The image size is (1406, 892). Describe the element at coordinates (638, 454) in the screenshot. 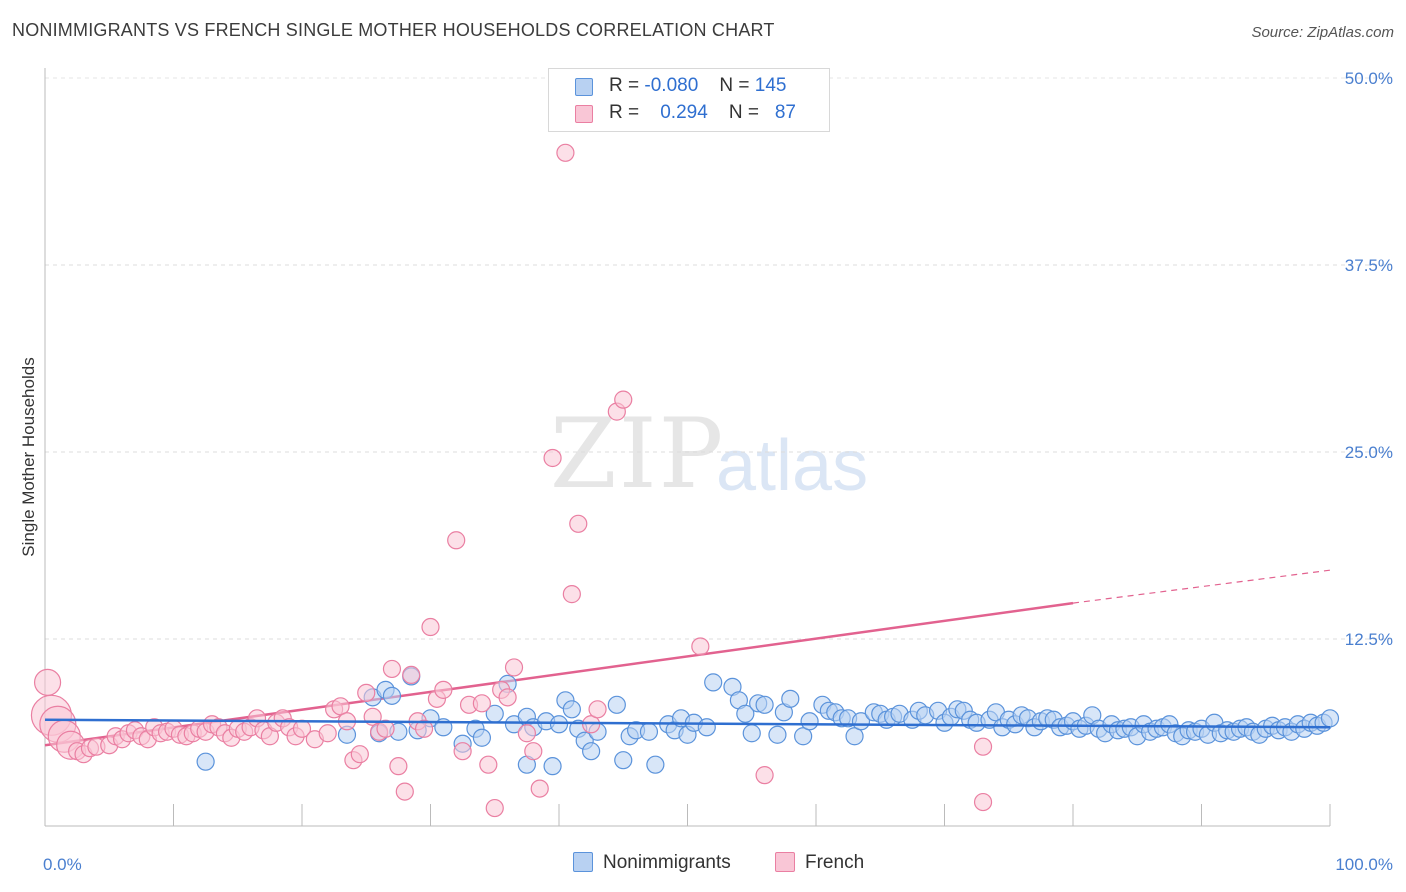

I see `watermark-zip: ZIP` at that location.